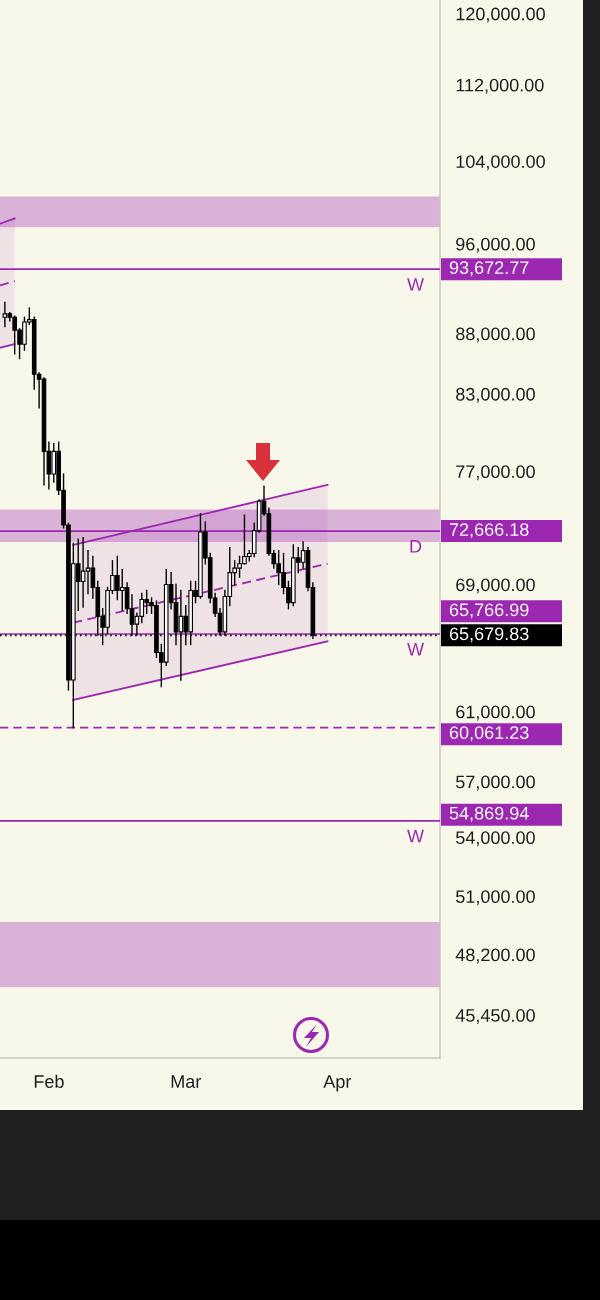 The width and height of the screenshot is (600, 1300). What do you see at coordinates (495, 956) in the screenshot?
I see `y-tick-label: 48,200.00` at bounding box center [495, 956].